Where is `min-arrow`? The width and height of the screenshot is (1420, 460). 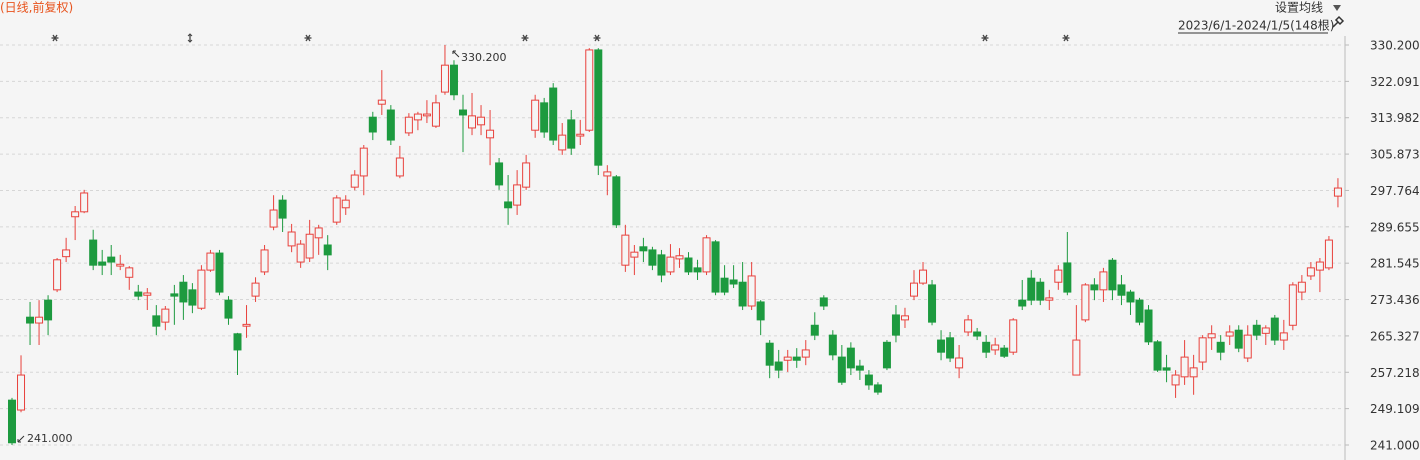
min-arrow is located at coordinates (21, 439).